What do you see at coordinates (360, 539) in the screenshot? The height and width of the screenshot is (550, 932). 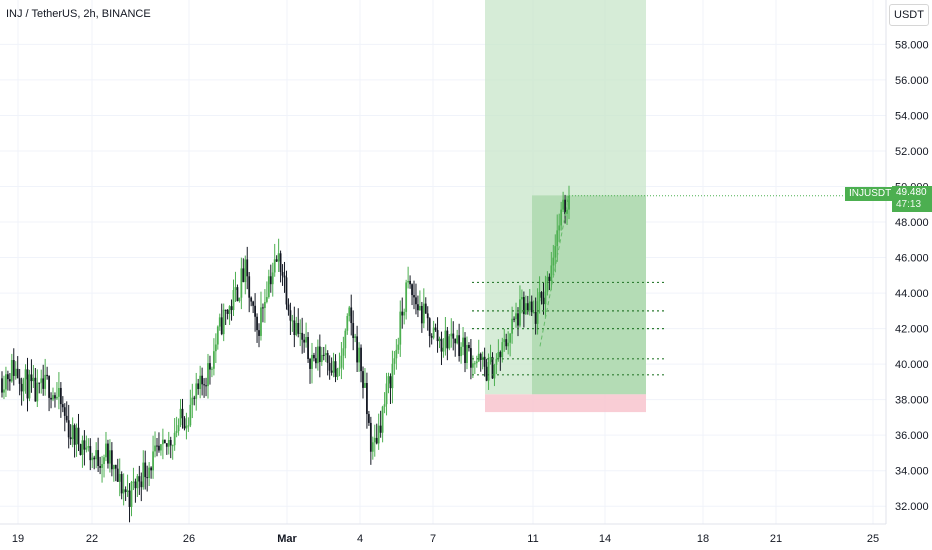 I see `time-tick-label: 4` at bounding box center [360, 539].